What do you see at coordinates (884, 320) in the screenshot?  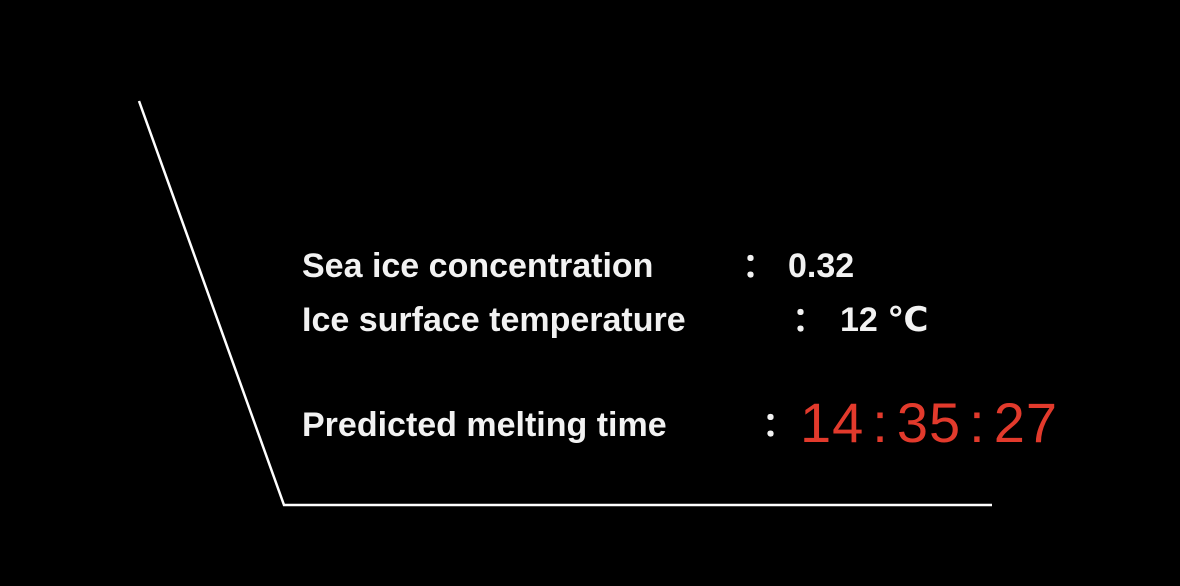 I see `ice-surface-temperature-value: 12 ℃` at bounding box center [884, 320].